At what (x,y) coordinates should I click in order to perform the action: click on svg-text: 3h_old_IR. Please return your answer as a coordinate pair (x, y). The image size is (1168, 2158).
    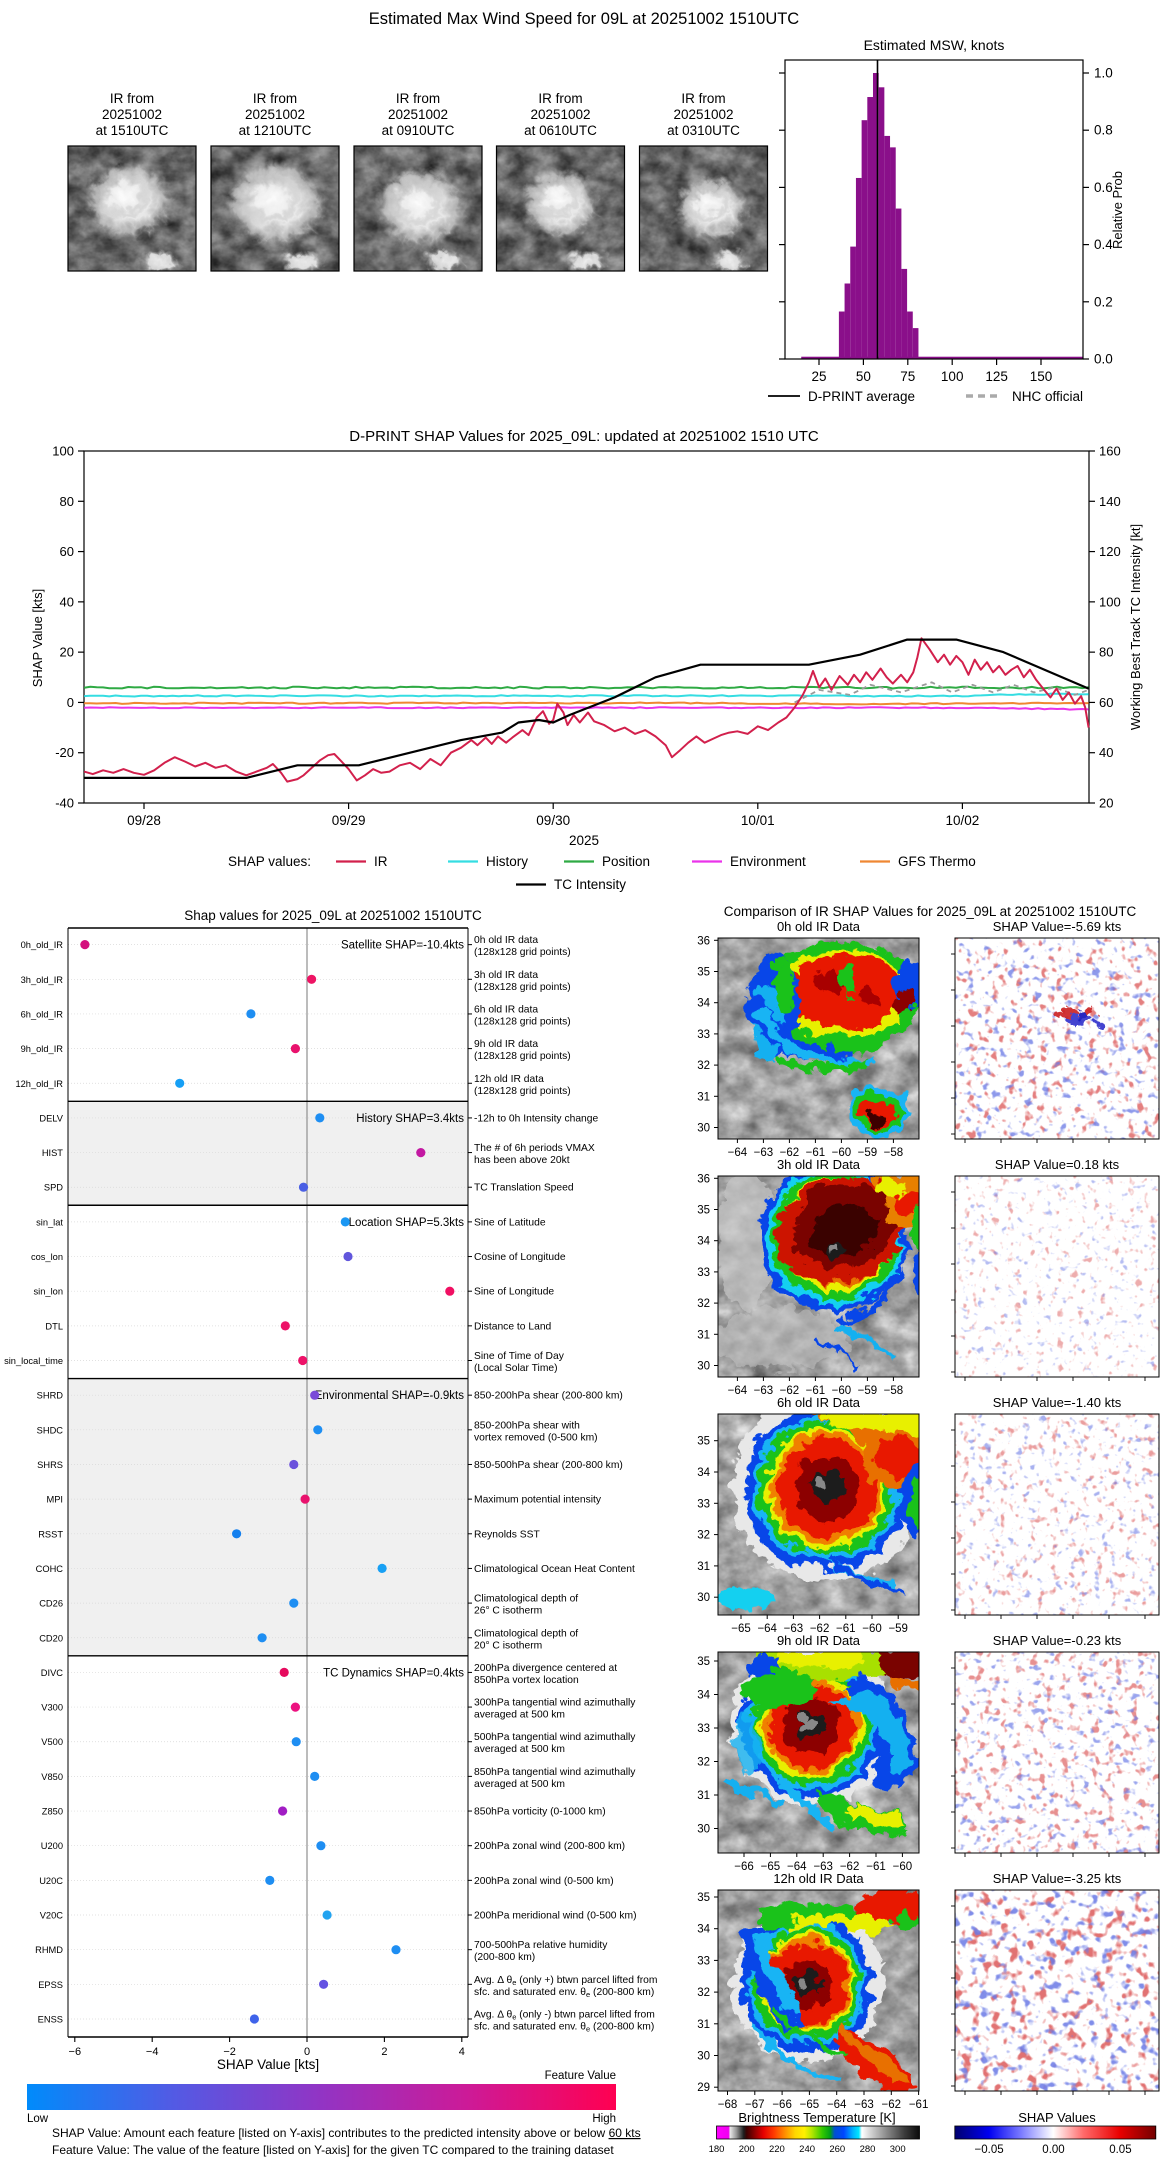
    Looking at the image, I should click on (42, 980).